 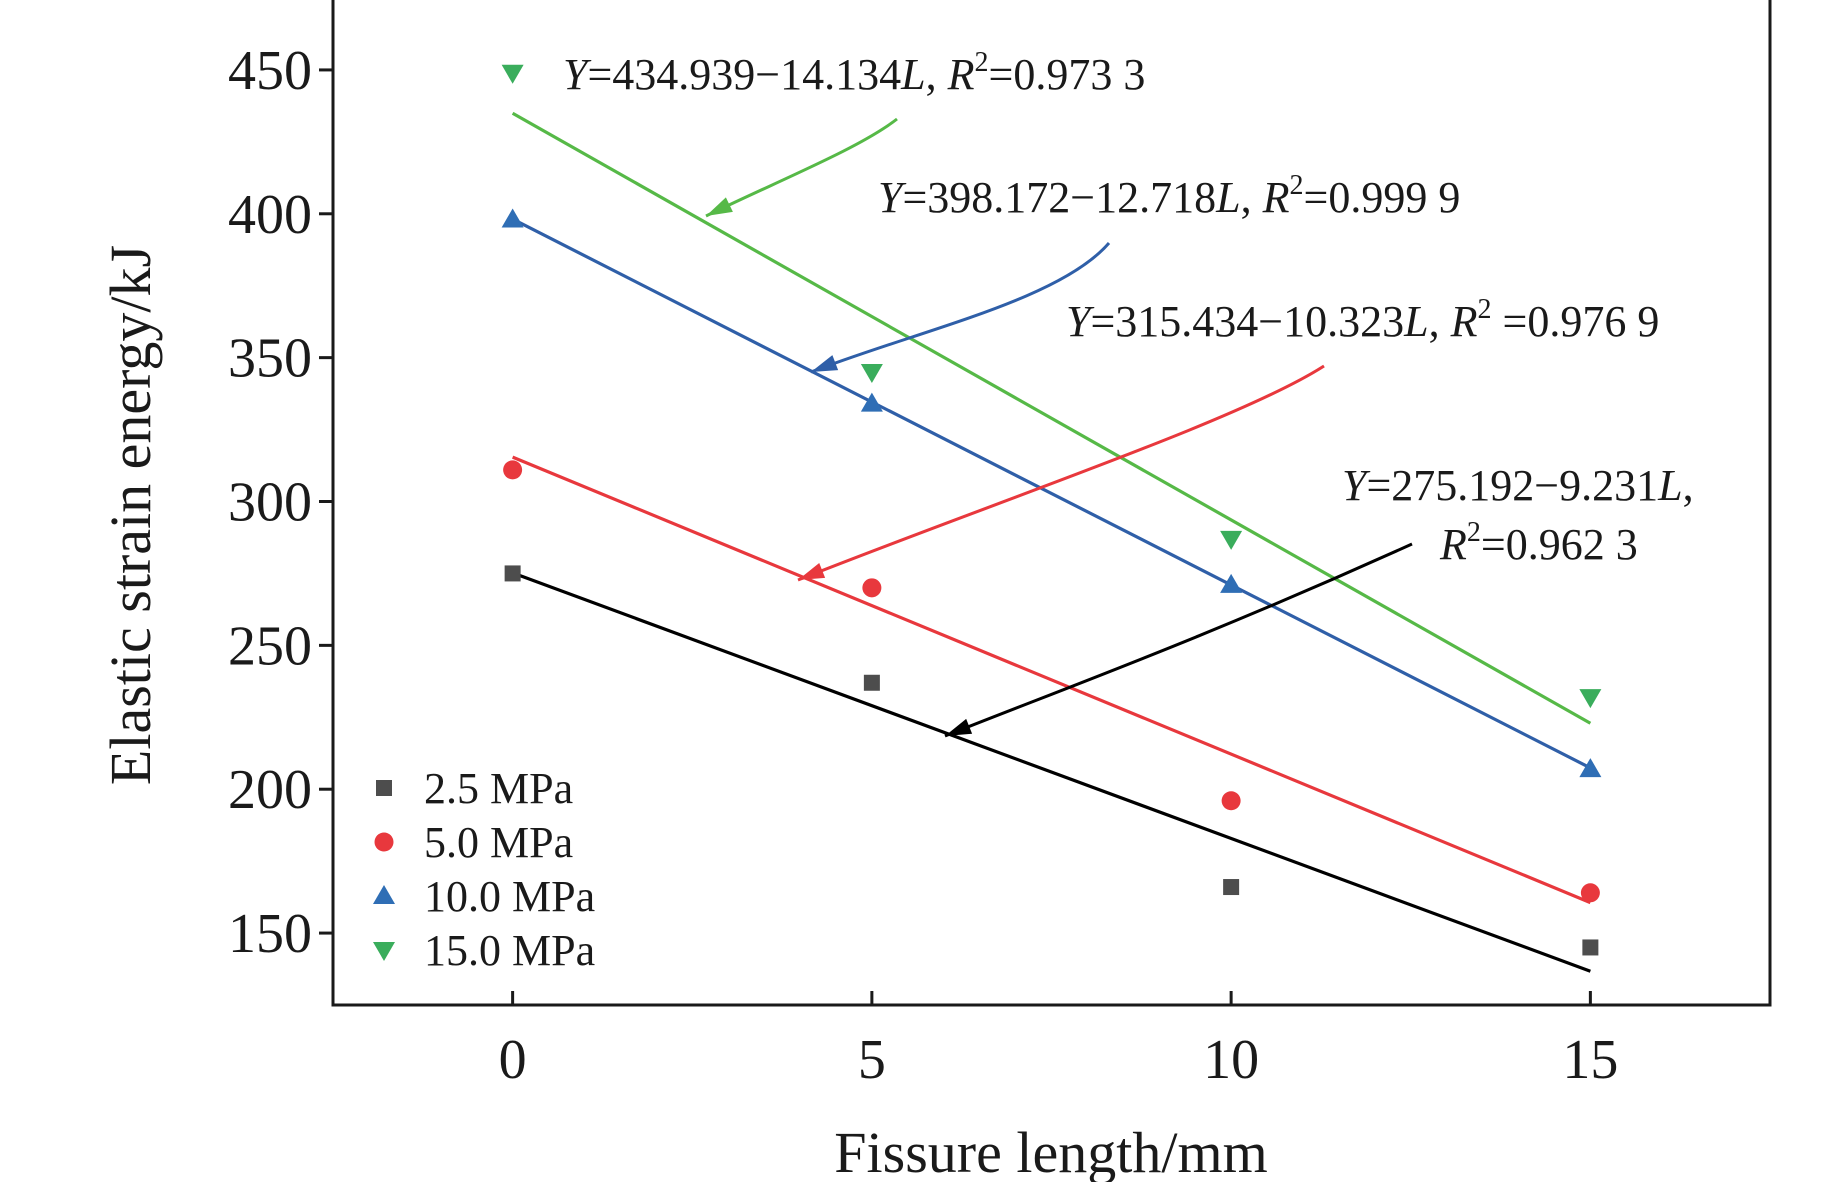 I want to click on y-tick-label: 250, so click(x=270, y=646).